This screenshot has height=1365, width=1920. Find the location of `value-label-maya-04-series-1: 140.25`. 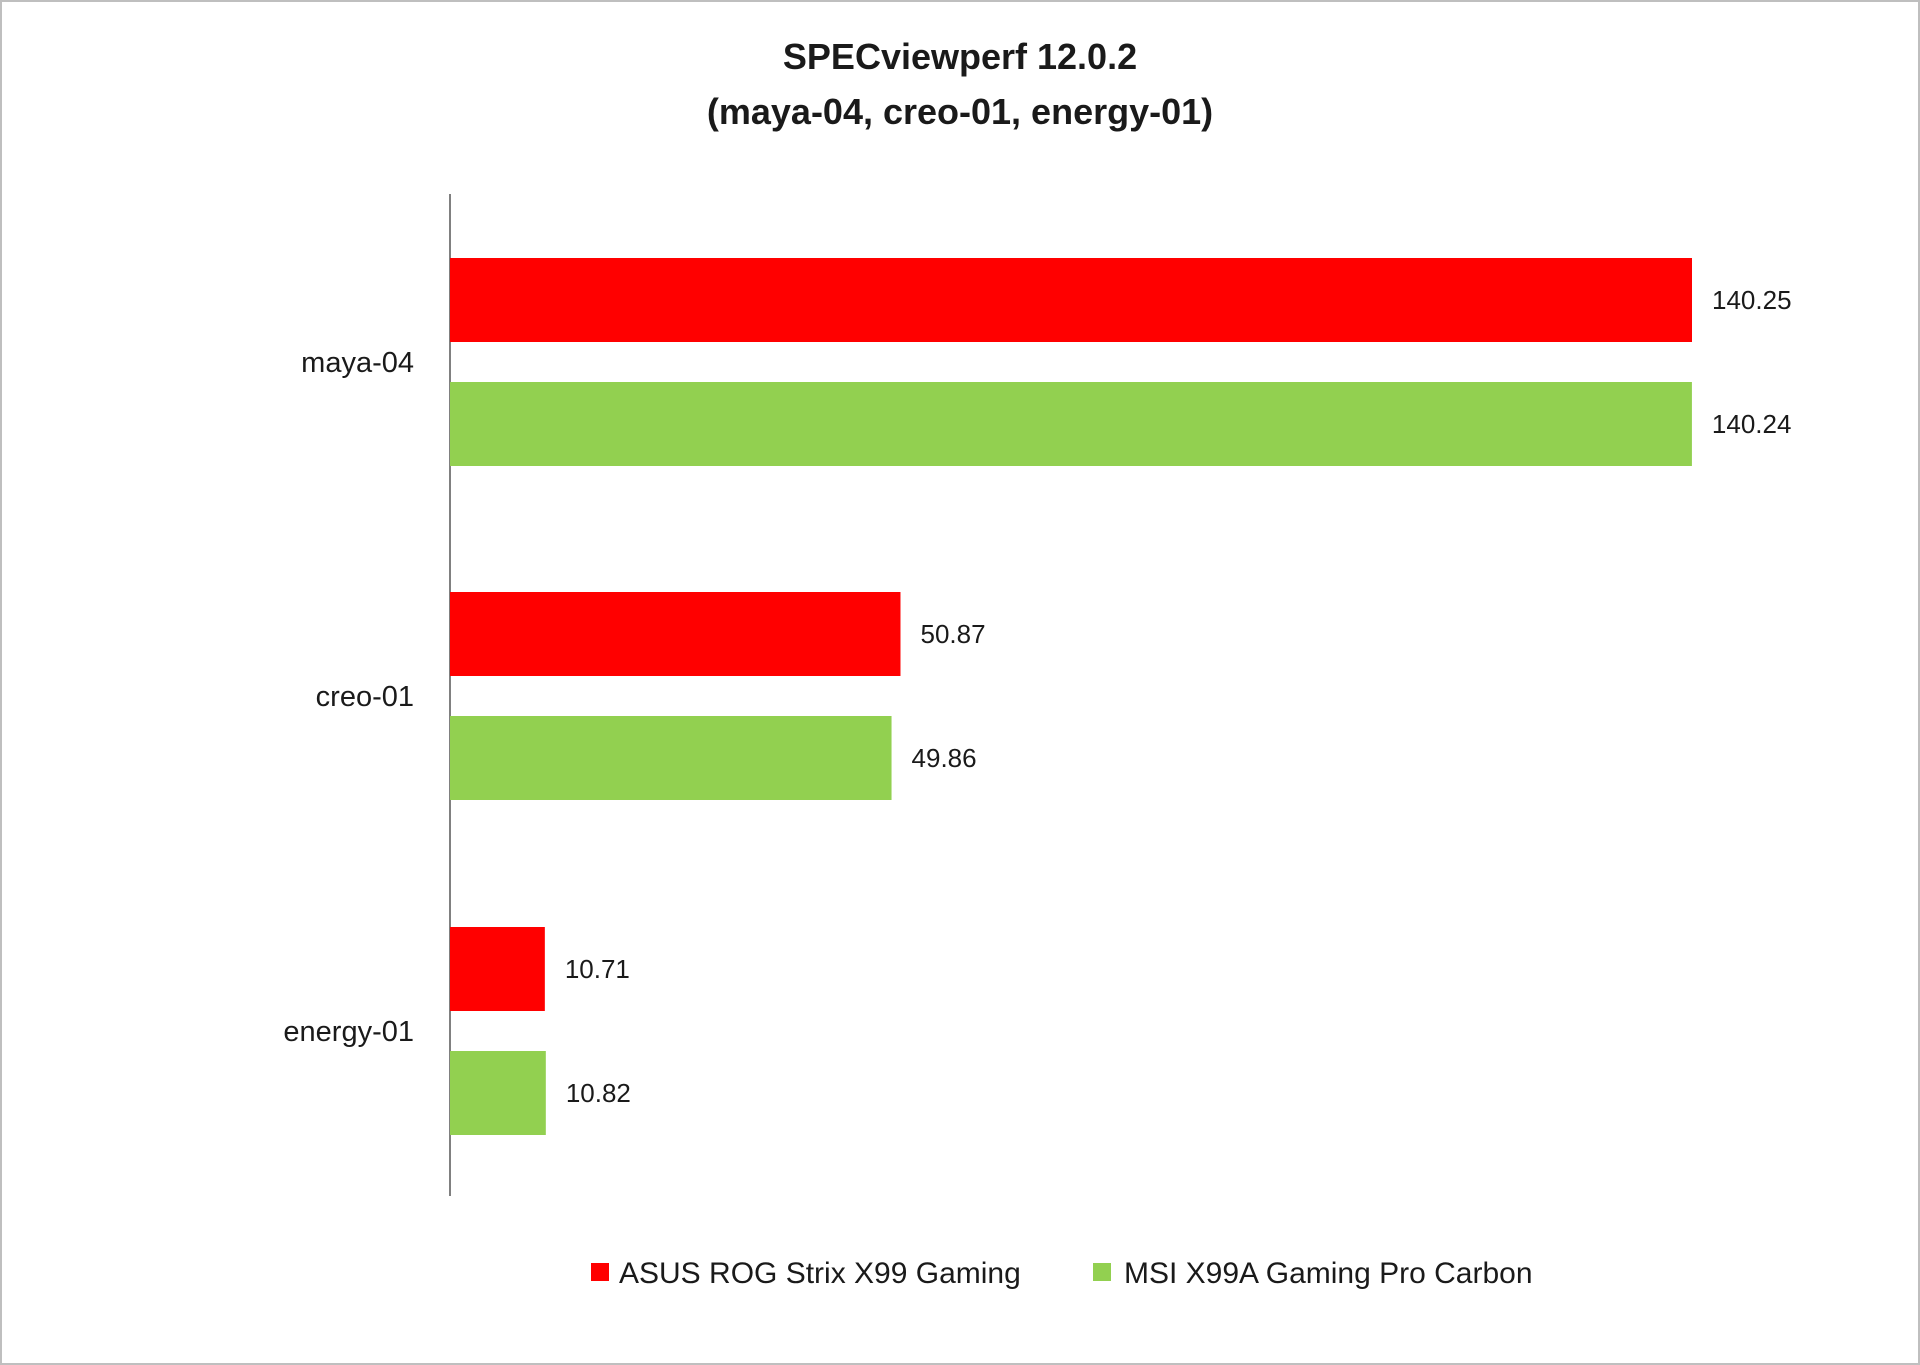

value-label-maya-04-series-1: 140.25 is located at coordinates (1752, 300).